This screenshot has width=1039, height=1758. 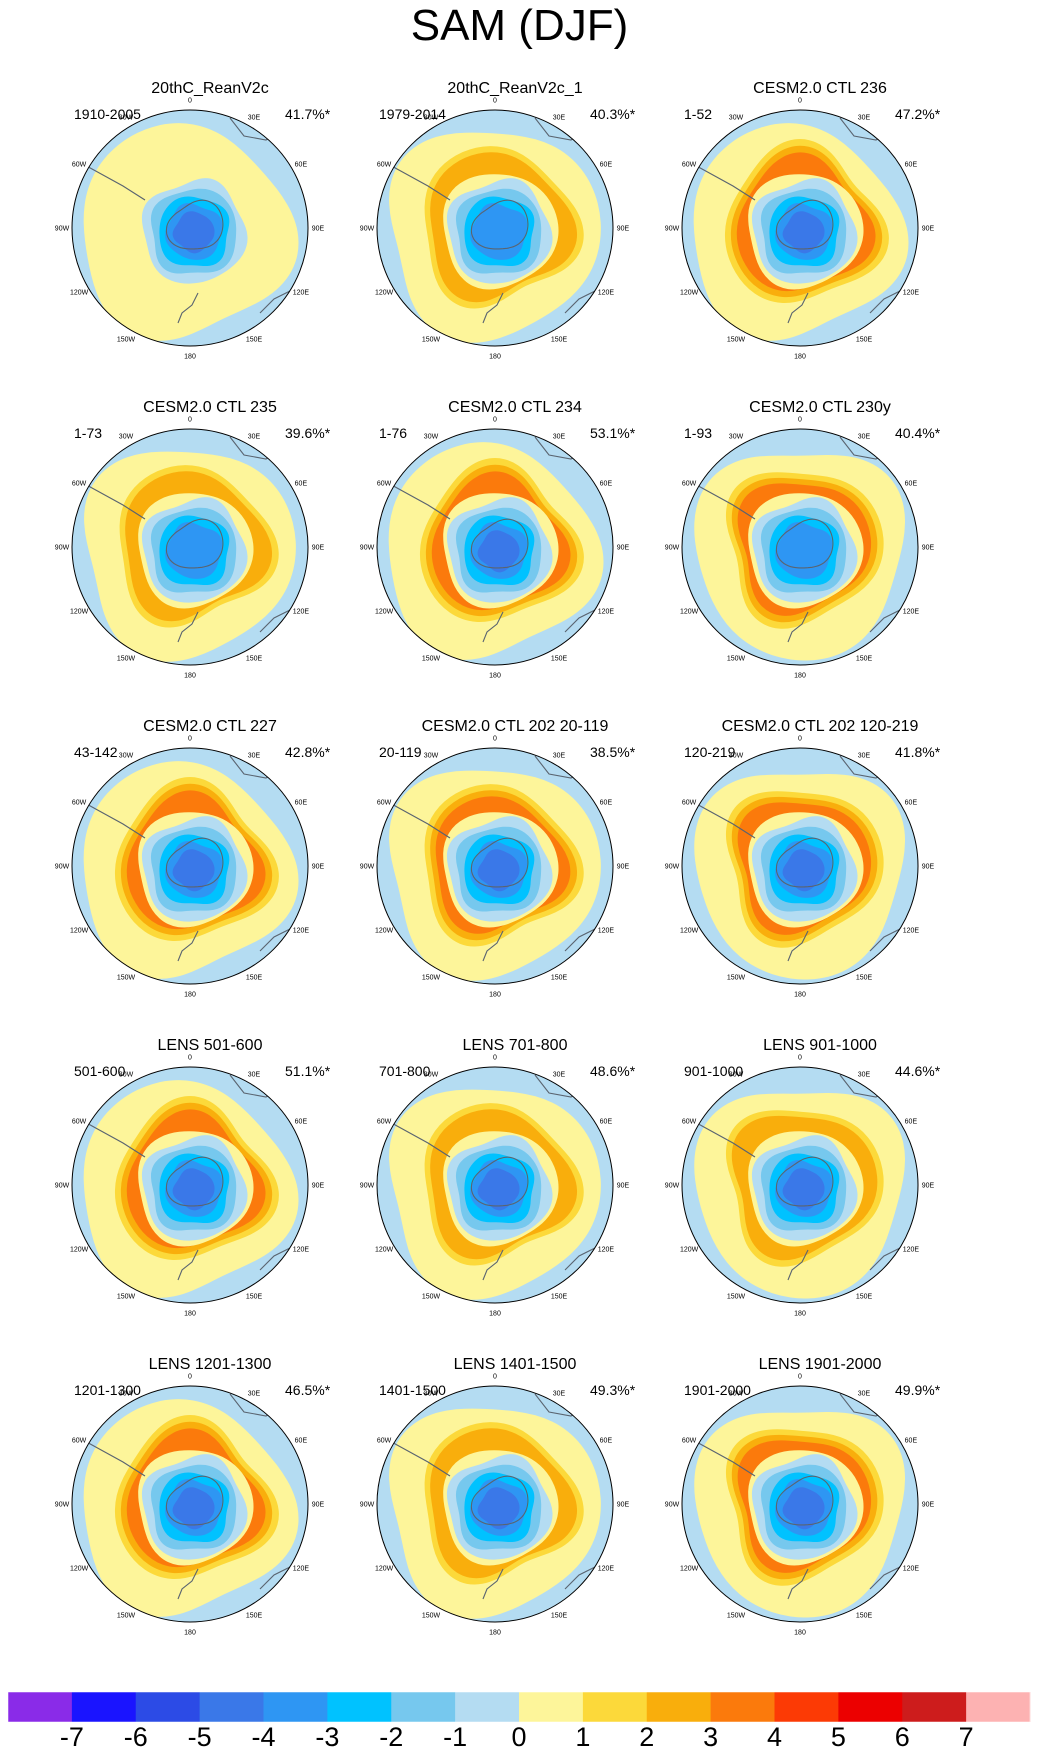 I want to click on panel-variance-explained: 51.1%*, so click(x=308, y=1071).